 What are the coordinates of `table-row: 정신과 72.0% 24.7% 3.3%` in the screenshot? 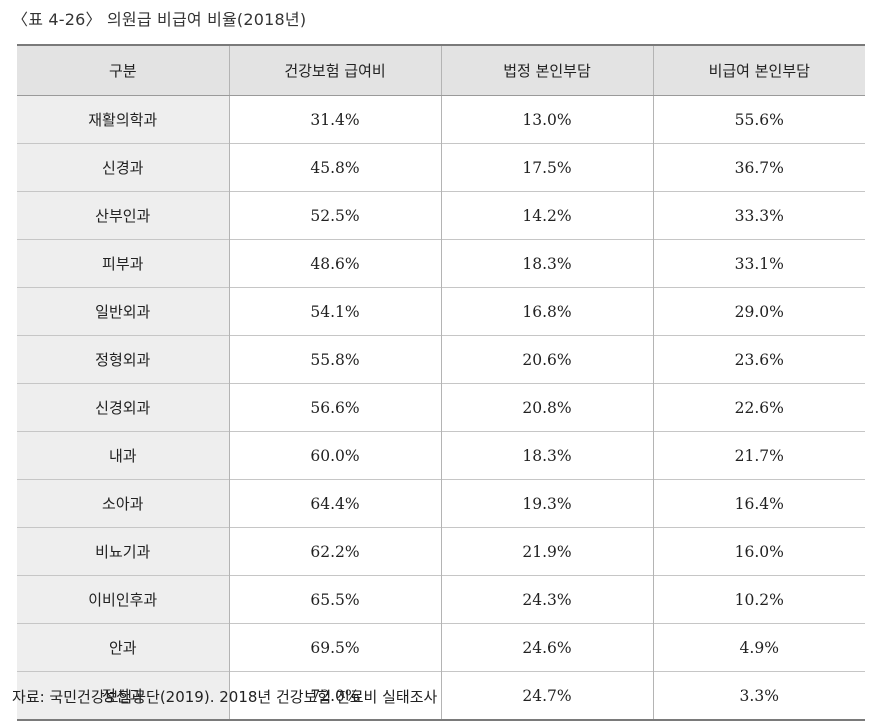 It's located at (441, 696).